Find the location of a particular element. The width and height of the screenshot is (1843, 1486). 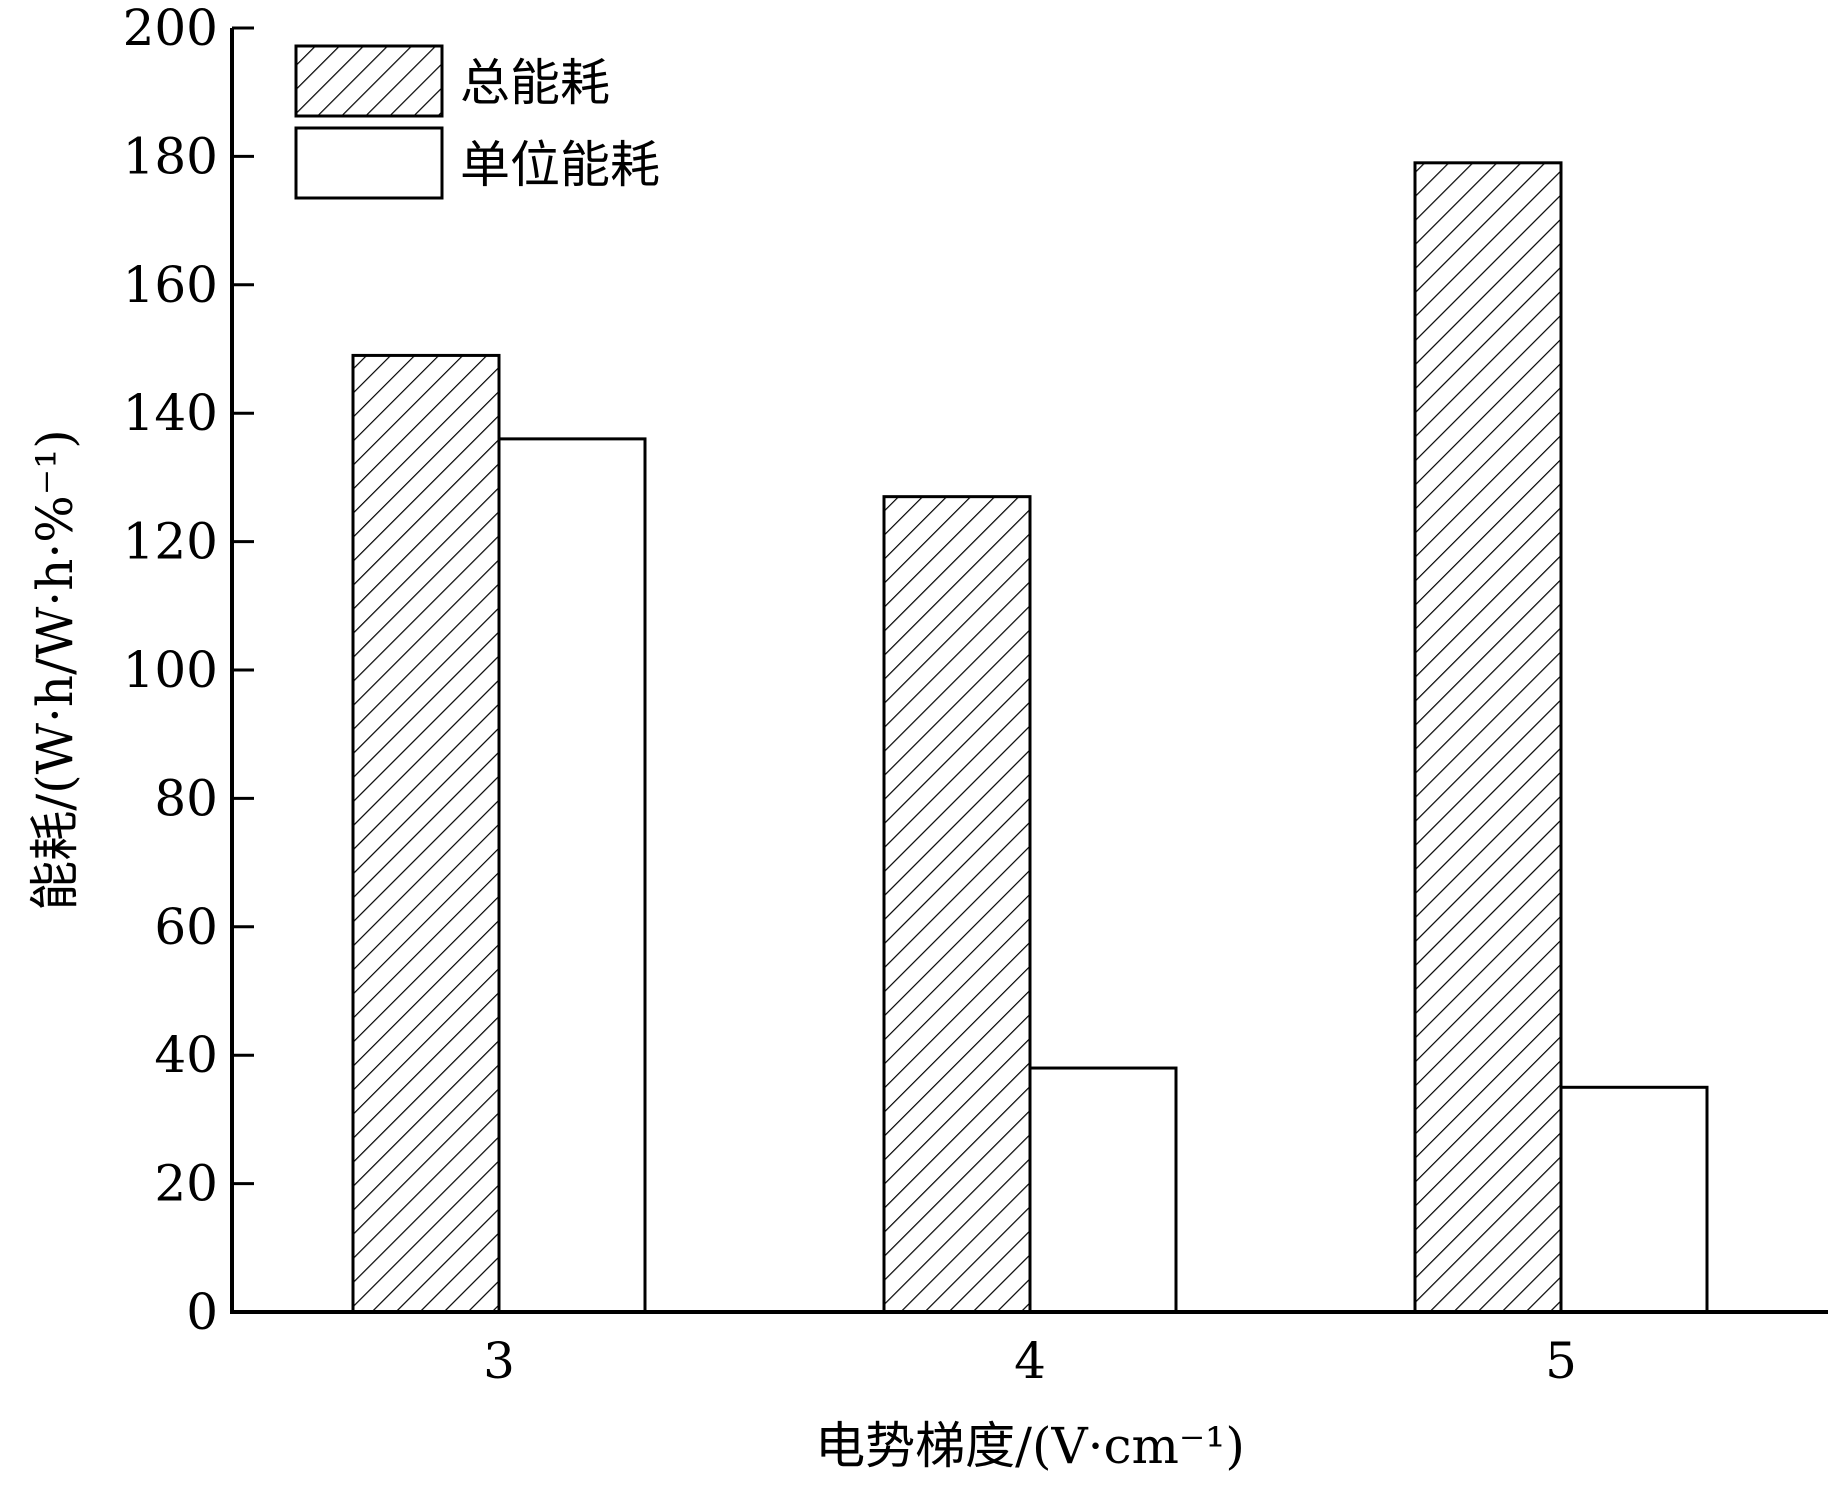

y-tick-label-160: 160 is located at coordinates (170, 285).